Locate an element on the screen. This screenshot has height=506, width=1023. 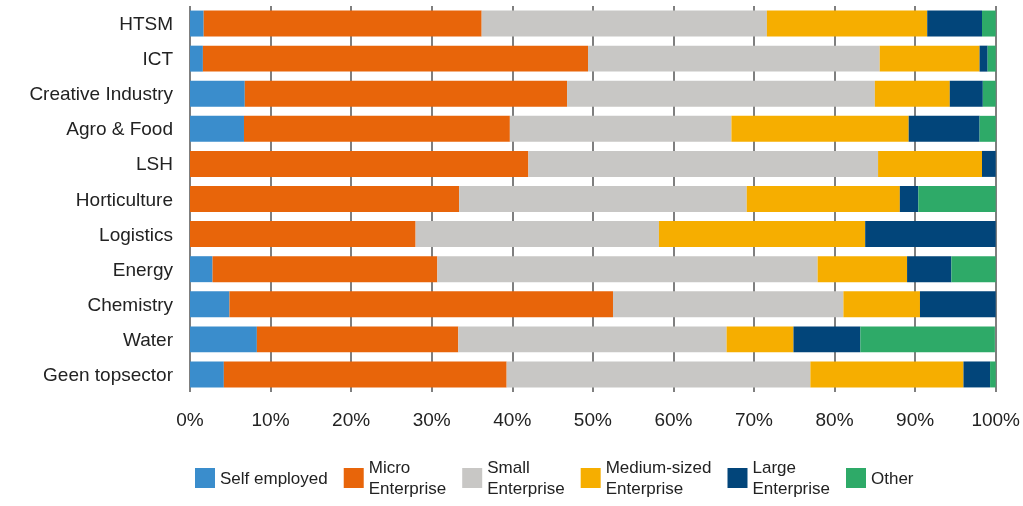
x-tick-label: 50% is located at coordinates (592, 419).